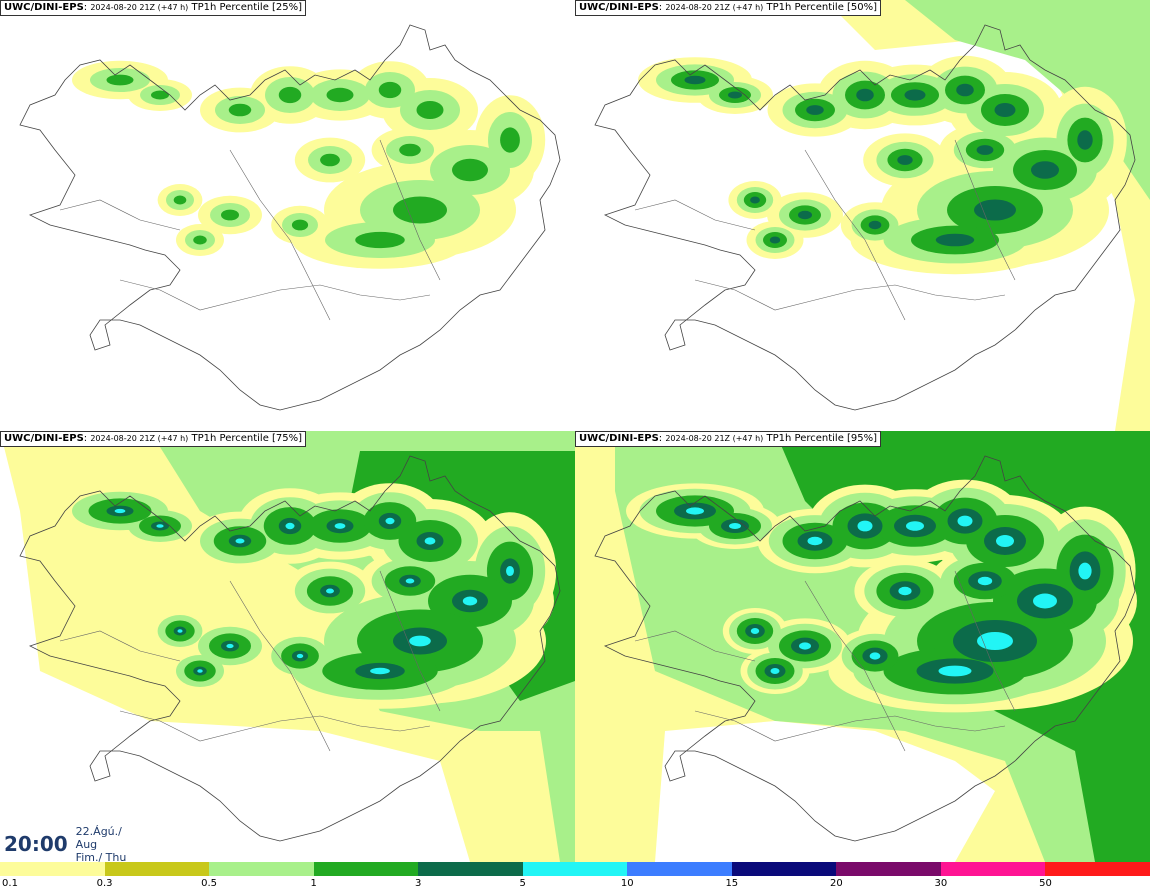 This screenshot has height=891, width=1150. I want to click on panel-title: TP1h Percentile [75%], so click(247, 438).